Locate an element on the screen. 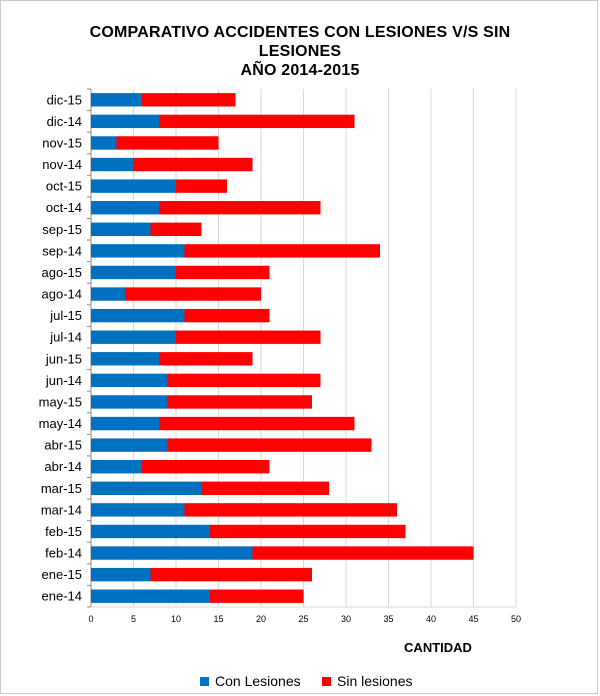  category-label-sep-14: sep-14 is located at coordinates (62, 250).